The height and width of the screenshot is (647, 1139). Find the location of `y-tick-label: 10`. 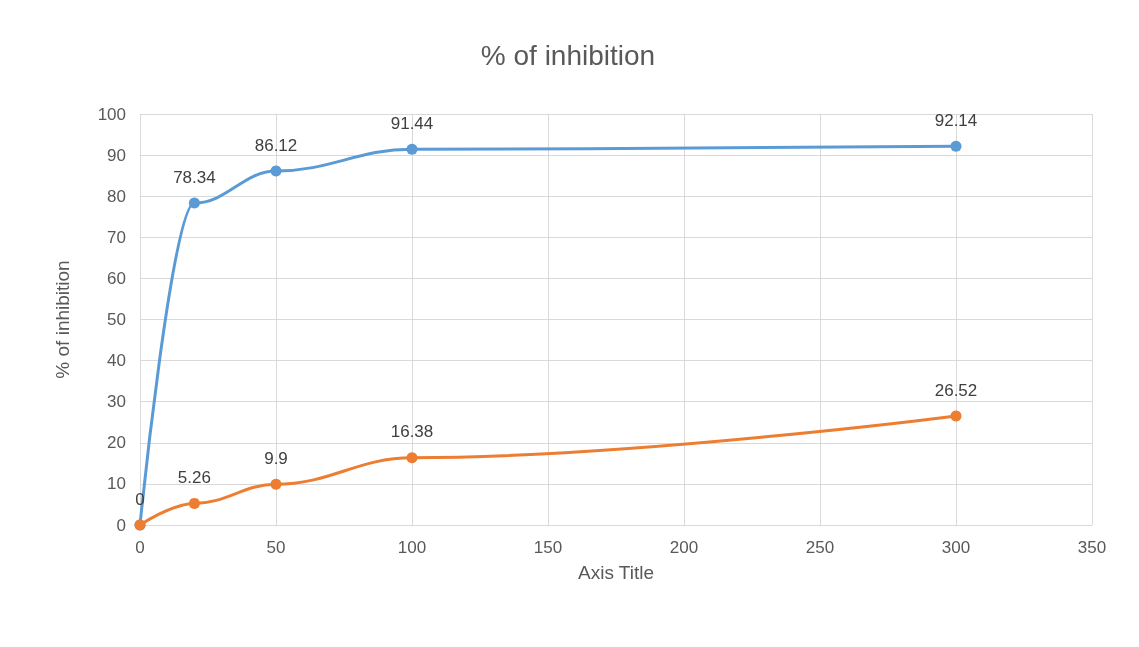

y-tick-label: 10 is located at coordinates (116, 484).